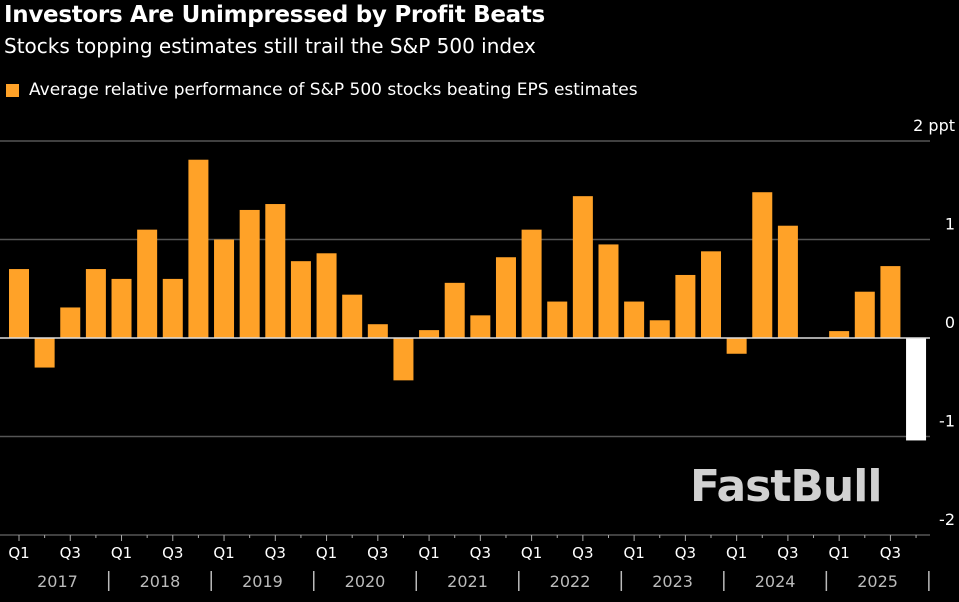 This screenshot has width=959, height=602. What do you see at coordinates (947, 519) in the screenshot?
I see `y-tick-label: -2` at bounding box center [947, 519].